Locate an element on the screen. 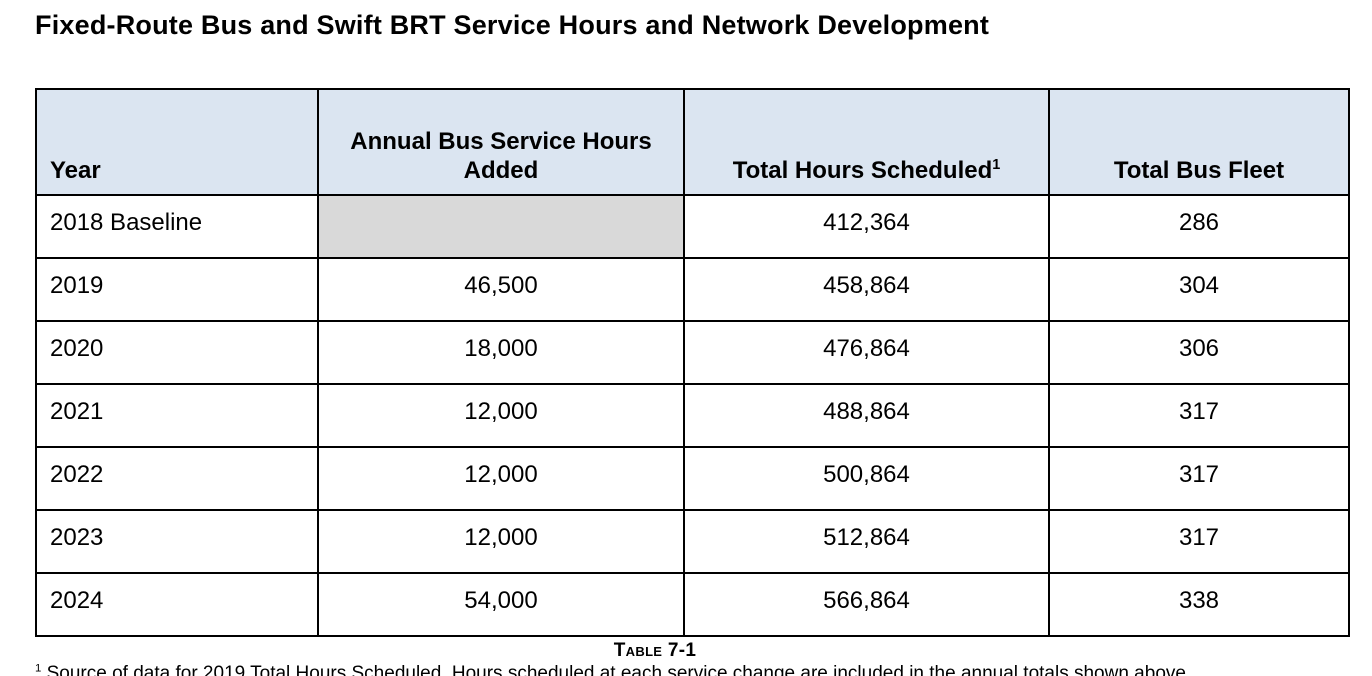  table-row: 2021 12,000 488,864 317 is located at coordinates (692, 415).